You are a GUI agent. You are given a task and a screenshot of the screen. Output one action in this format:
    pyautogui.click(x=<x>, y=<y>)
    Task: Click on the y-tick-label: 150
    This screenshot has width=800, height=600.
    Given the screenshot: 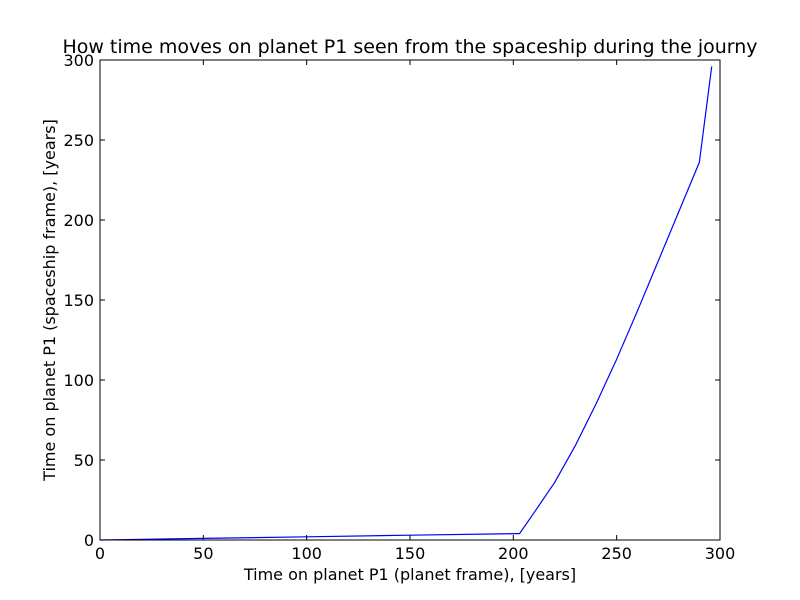 What is the action you would take?
    pyautogui.click(x=78, y=300)
    